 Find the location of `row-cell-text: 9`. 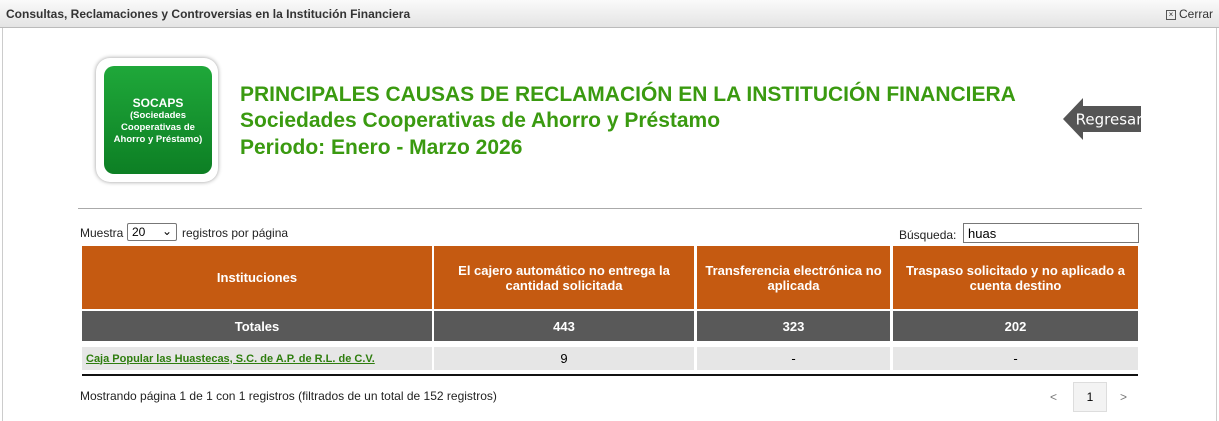

row-cell-text: 9 is located at coordinates (564, 358).